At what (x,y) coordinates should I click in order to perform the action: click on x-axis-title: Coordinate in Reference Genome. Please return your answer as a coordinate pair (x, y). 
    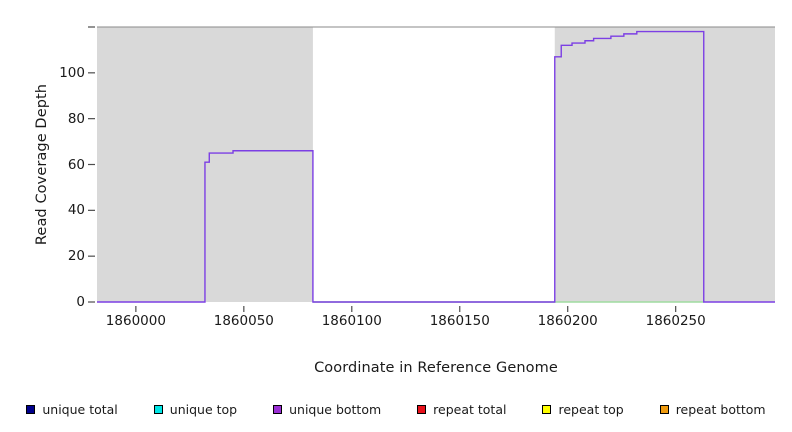
    Looking at the image, I should click on (436, 368).